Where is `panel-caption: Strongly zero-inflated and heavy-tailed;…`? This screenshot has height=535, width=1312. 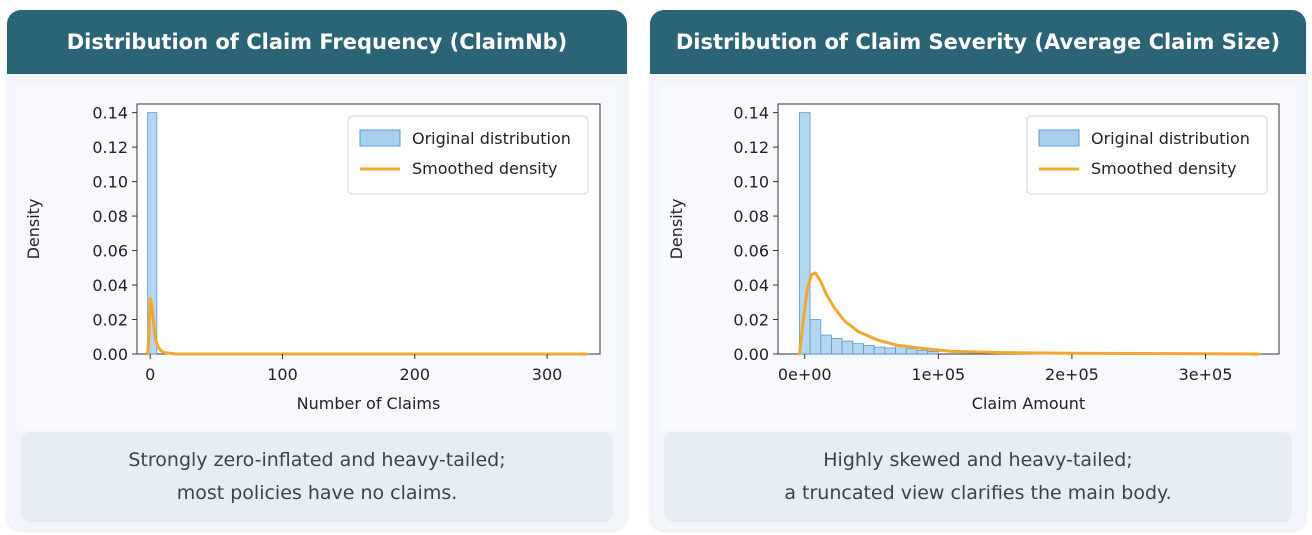
panel-caption: Strongly zero-inflated and heavy-tailed;… is located at coordinates (317, 477).